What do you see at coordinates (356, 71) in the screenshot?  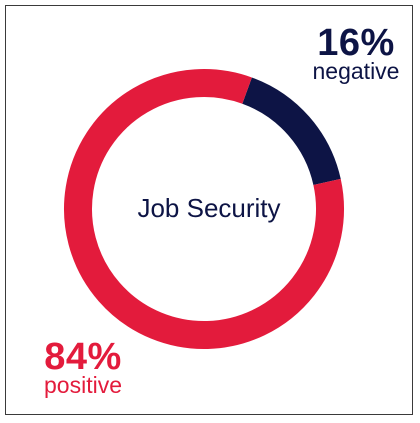 I see `negative-caption: negative` at bounding box center [356, 71].